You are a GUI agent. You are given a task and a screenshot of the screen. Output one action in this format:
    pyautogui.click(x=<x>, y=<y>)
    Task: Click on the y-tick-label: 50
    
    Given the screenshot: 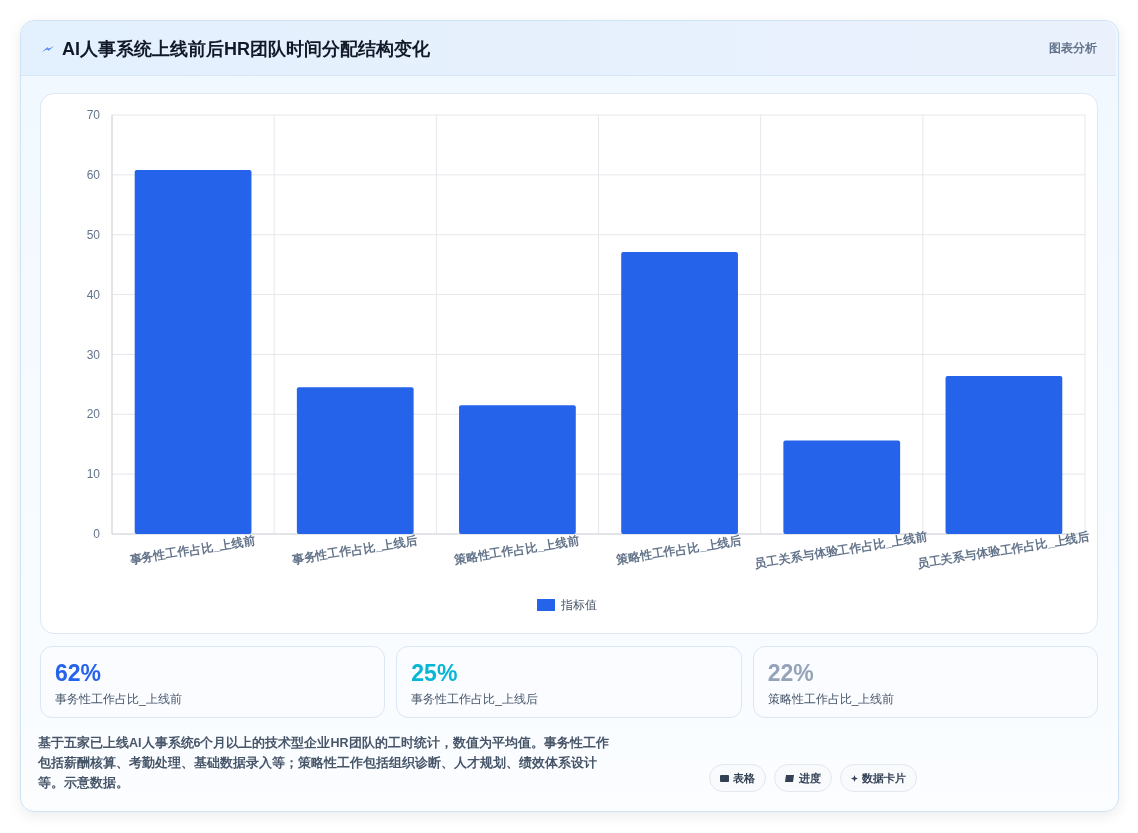 What is the action you would take?
    pyautogui.click(x=93, y=234)
    